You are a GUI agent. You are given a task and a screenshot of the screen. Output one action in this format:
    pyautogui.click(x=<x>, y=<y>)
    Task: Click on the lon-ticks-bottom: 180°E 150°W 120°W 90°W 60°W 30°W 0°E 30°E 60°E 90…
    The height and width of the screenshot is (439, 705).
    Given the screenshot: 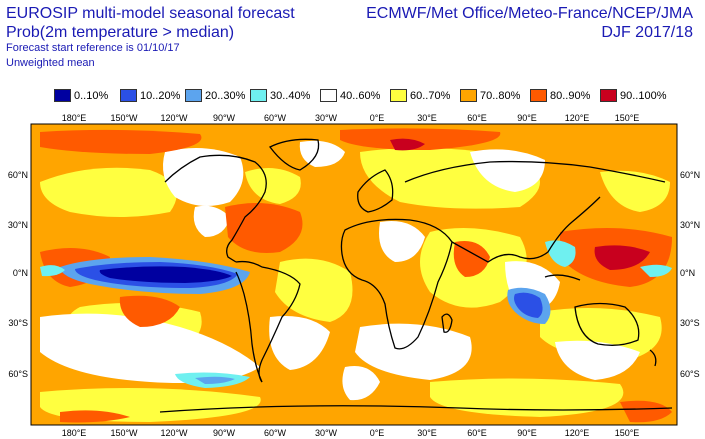 What is the action you would take?
    pyautogui.click(x=351, y=433)
    